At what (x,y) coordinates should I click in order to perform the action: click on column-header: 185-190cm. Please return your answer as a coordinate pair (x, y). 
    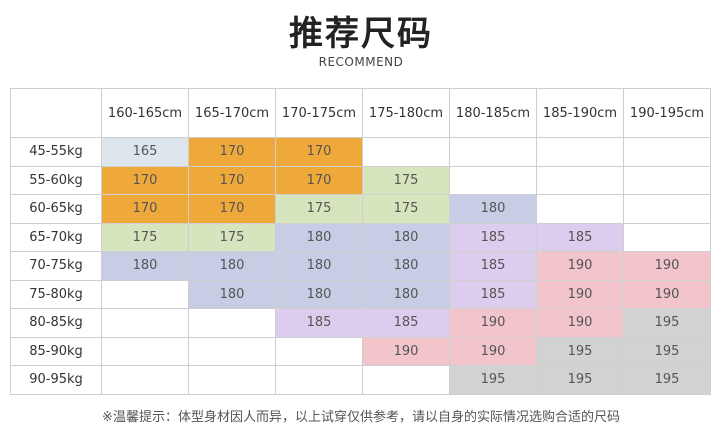
    Looking at the image, I should click on (580, 113).